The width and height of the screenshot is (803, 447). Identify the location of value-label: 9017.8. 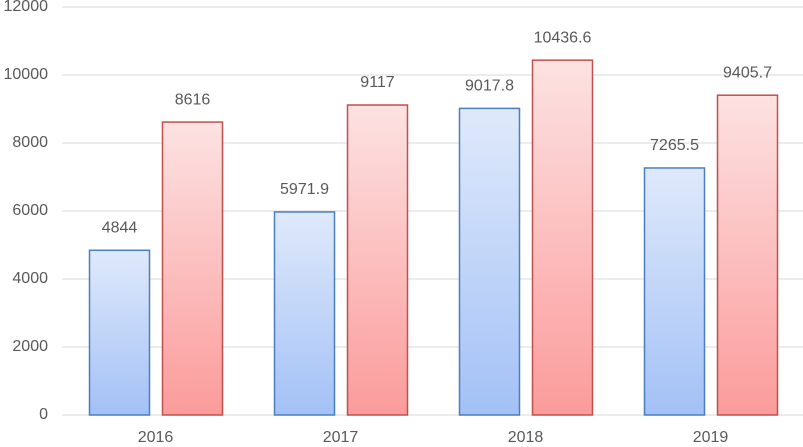
(489, 86).